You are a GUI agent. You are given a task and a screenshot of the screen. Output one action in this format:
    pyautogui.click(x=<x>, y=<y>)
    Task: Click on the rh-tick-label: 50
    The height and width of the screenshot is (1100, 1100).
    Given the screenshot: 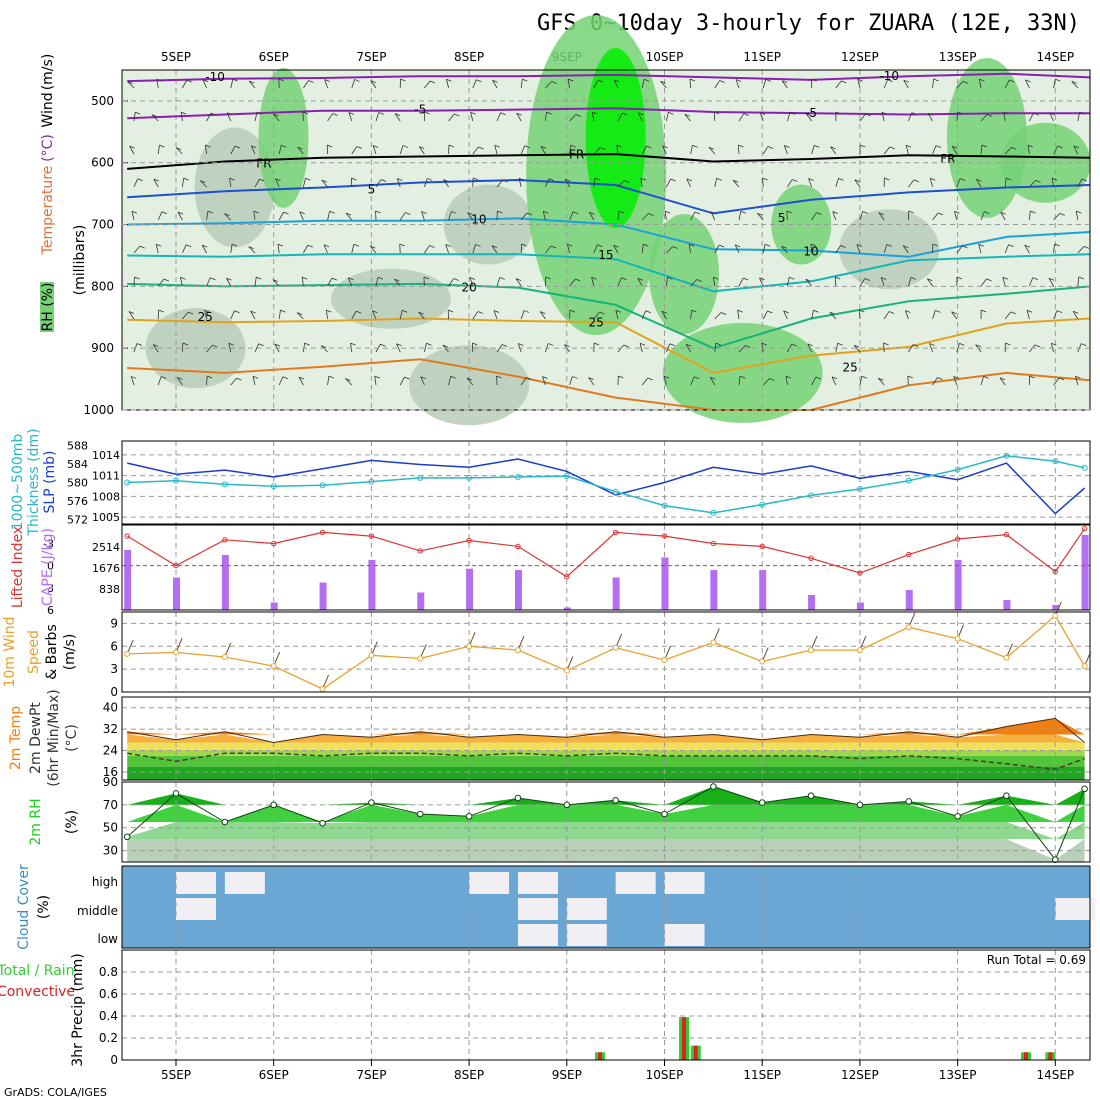 What is the action you would take?
    pyautogui.click(x=110, y=828)
    